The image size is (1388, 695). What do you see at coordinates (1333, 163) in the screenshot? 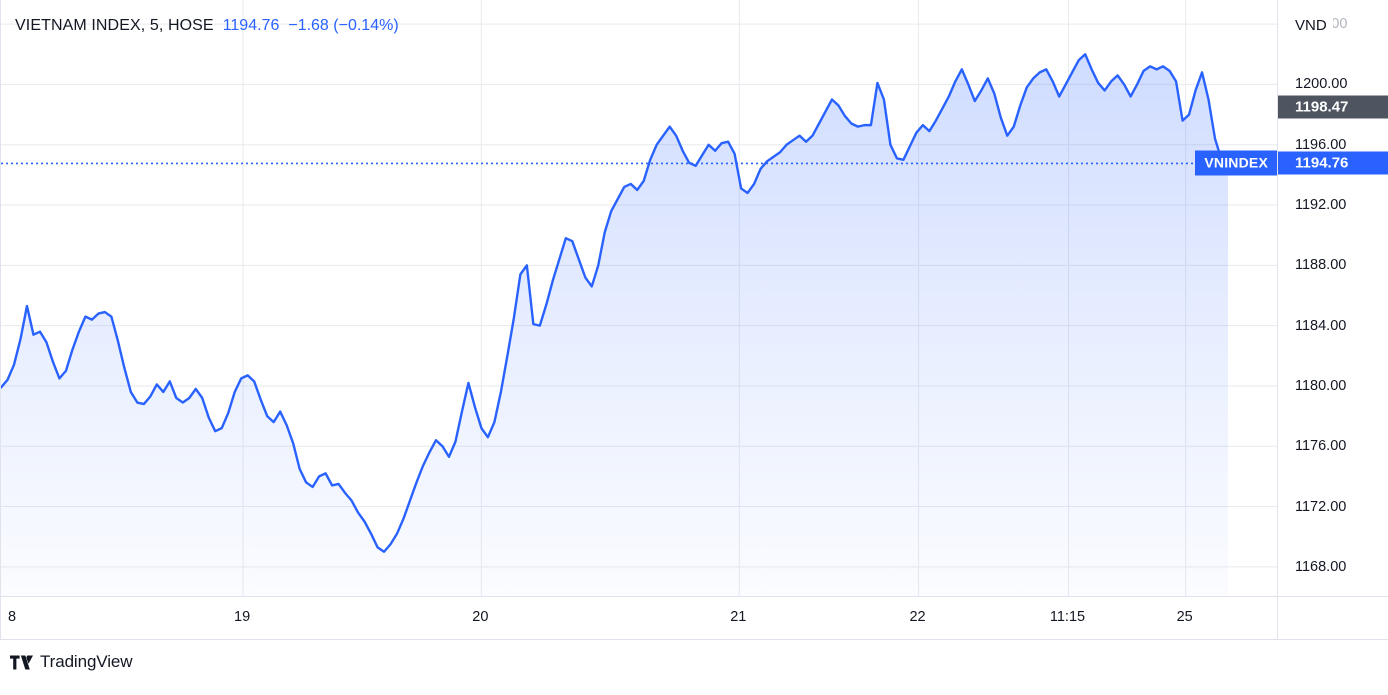
I see `last-price-badge: 1194.76` at bounding box center [1333, 163].